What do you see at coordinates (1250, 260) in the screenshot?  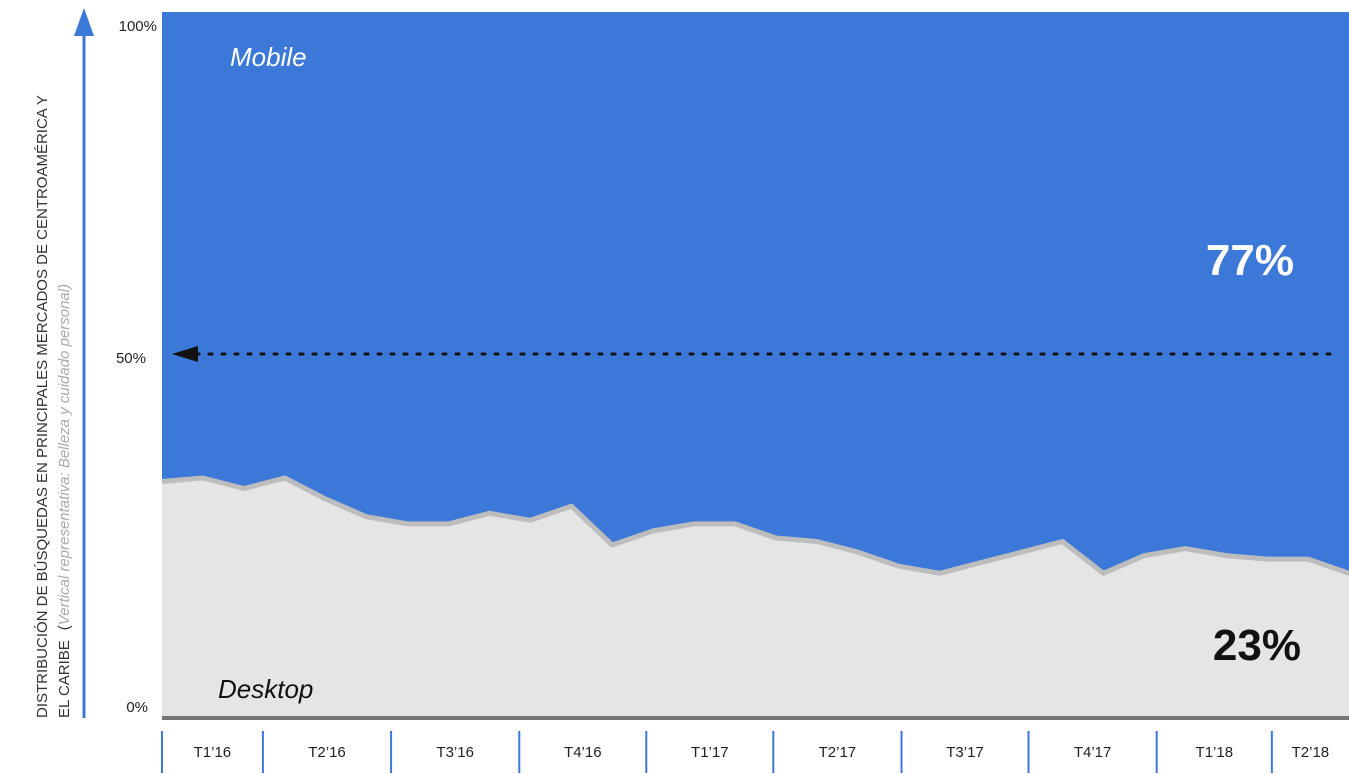 I see `end-label-mobile: 77%` at bounding box center [1250, 260].